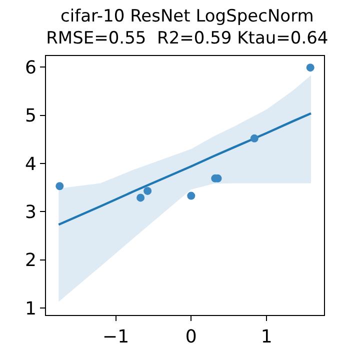  Describe the element at coordinates (187, 38) in the screenshot. I see `chart-subtitle: RMSE=0.55 R2=0.59 Ktau=0.64` at that location.